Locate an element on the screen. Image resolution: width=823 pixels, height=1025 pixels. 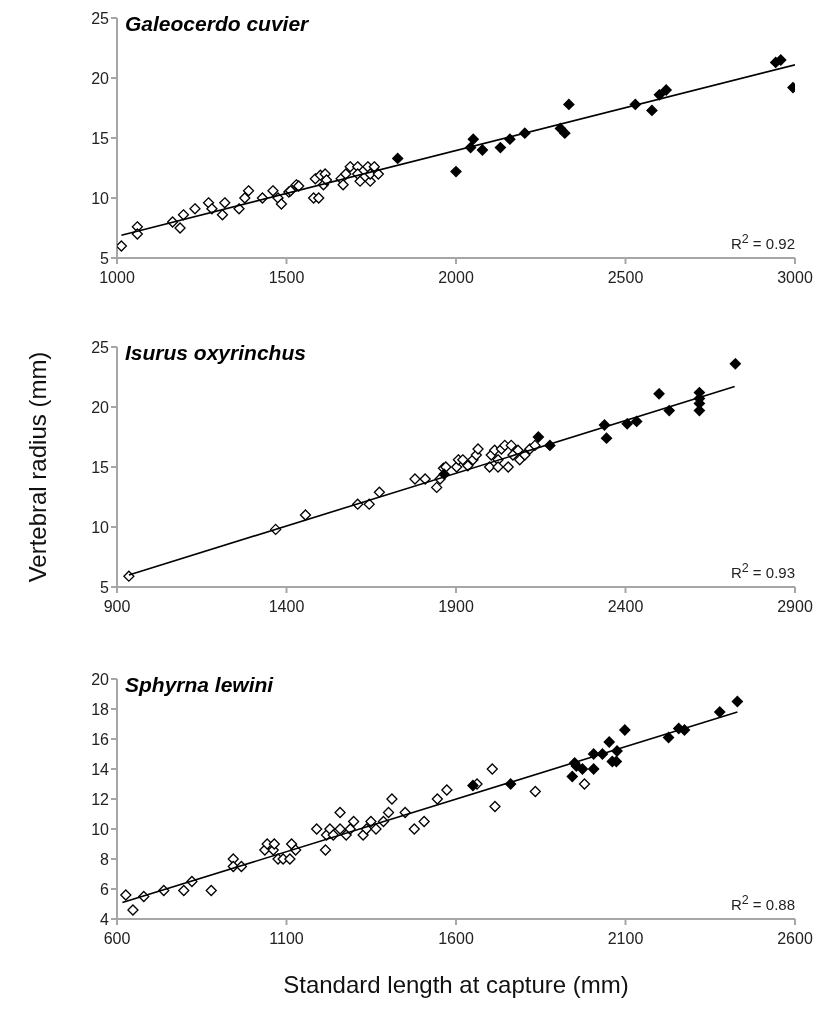
x-tick-label: 1100 is located at coordinates (286, 939).